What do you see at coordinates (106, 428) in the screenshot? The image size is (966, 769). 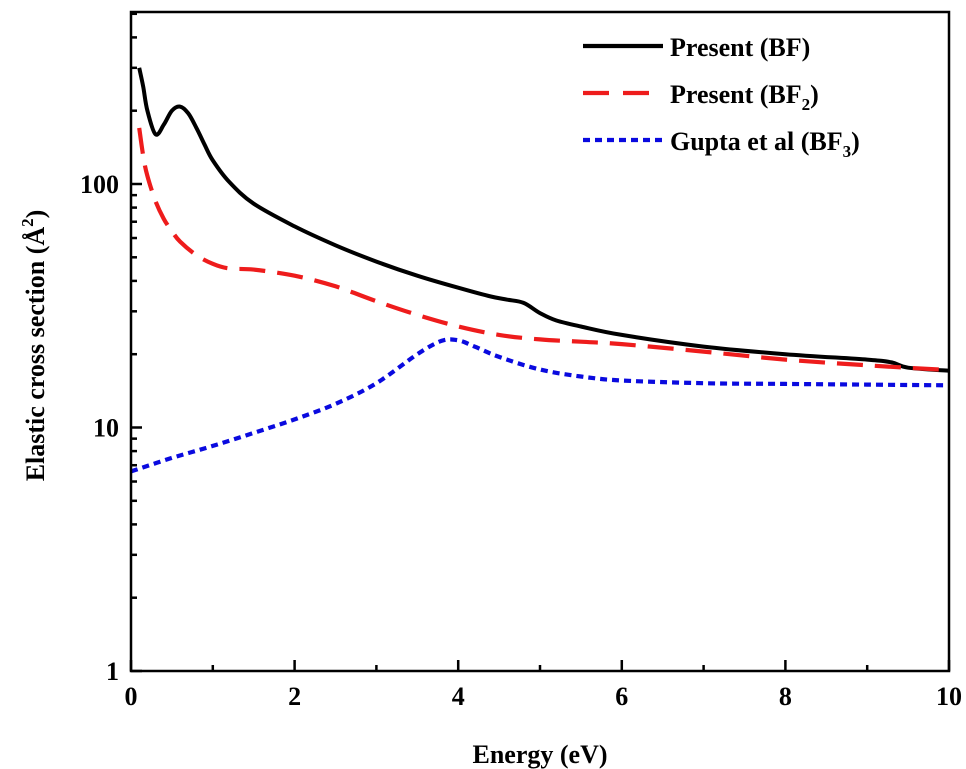 I see `y-tick-label: 10` at bounding box center [106, 428].